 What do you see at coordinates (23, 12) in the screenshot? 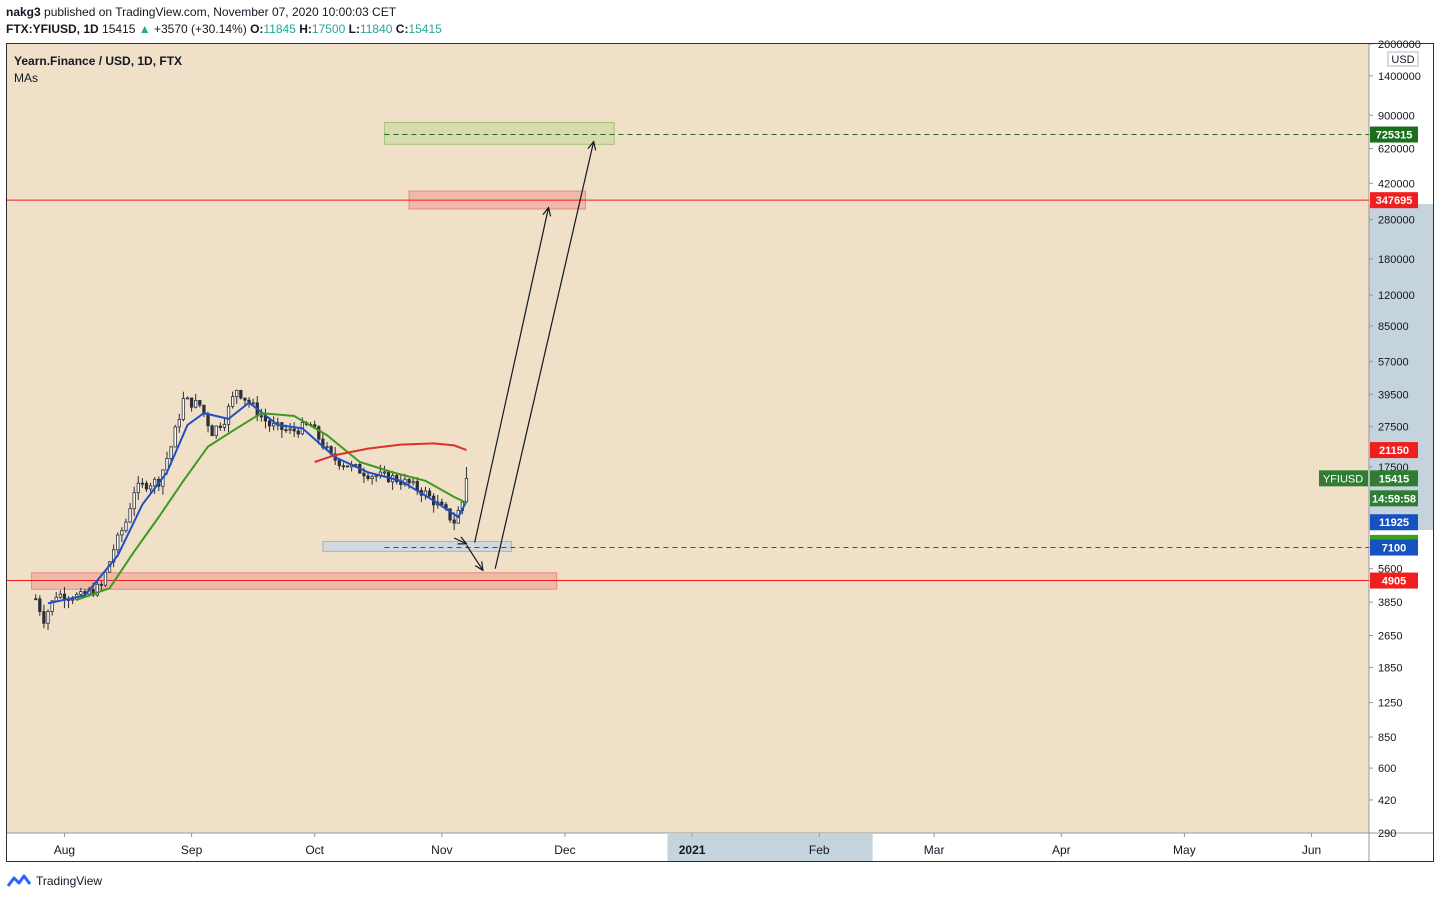
I see `author-name: nakg3` at bounding box center [23, 12].